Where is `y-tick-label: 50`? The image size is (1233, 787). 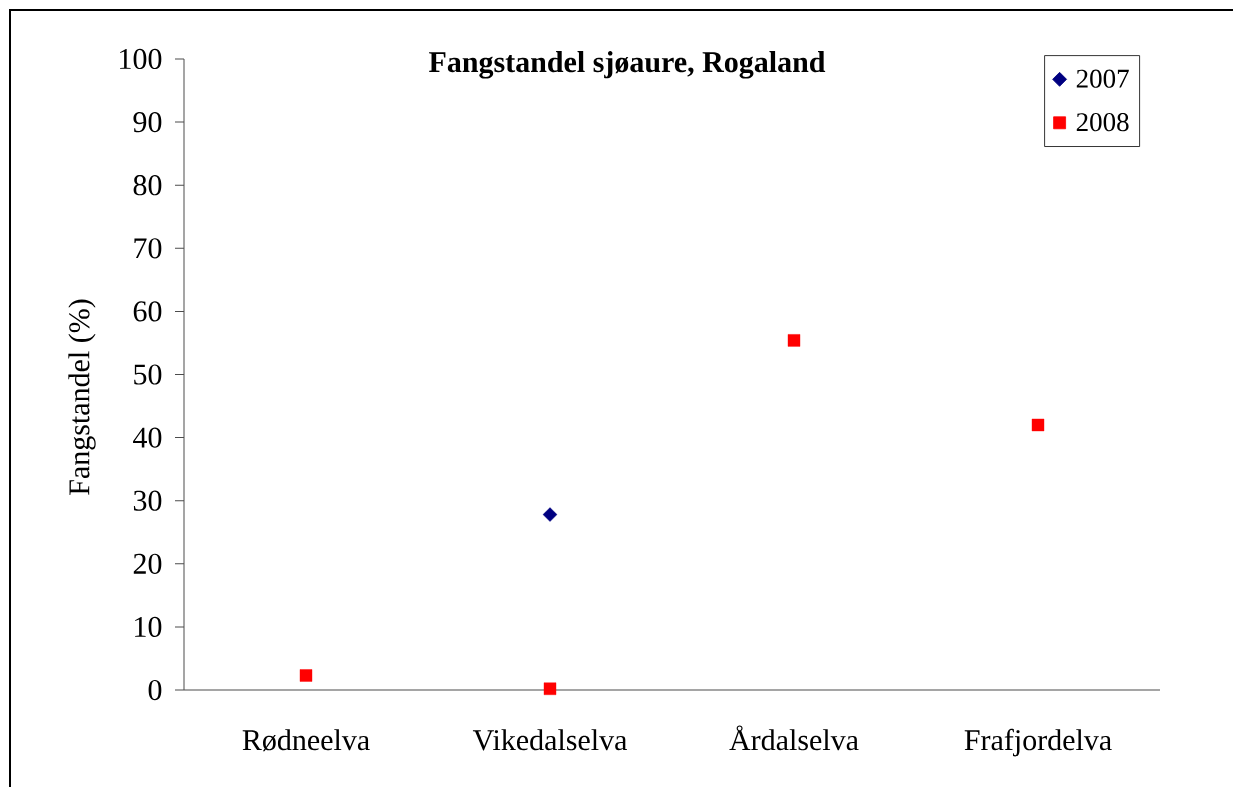
y-tick-label: 50 is located at coordinates (148, 374).